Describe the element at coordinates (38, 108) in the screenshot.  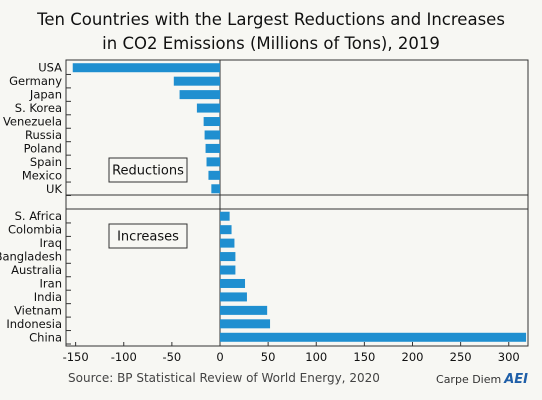
I see `category-label: S. Korea` at that location.